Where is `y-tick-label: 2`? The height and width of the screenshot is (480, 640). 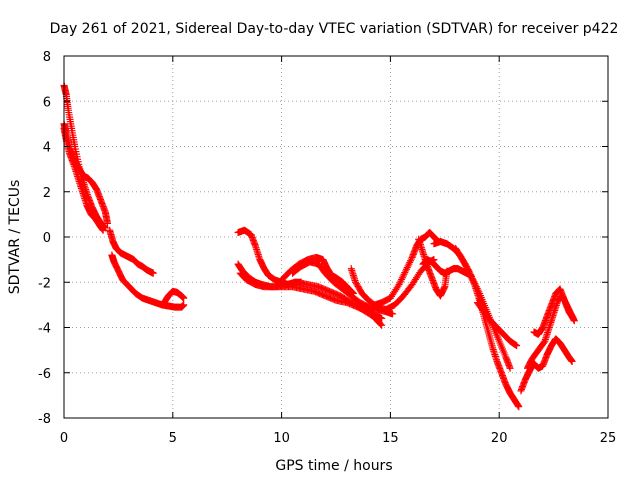
y-tick-label: 2 is located at coordinates (47, 193).